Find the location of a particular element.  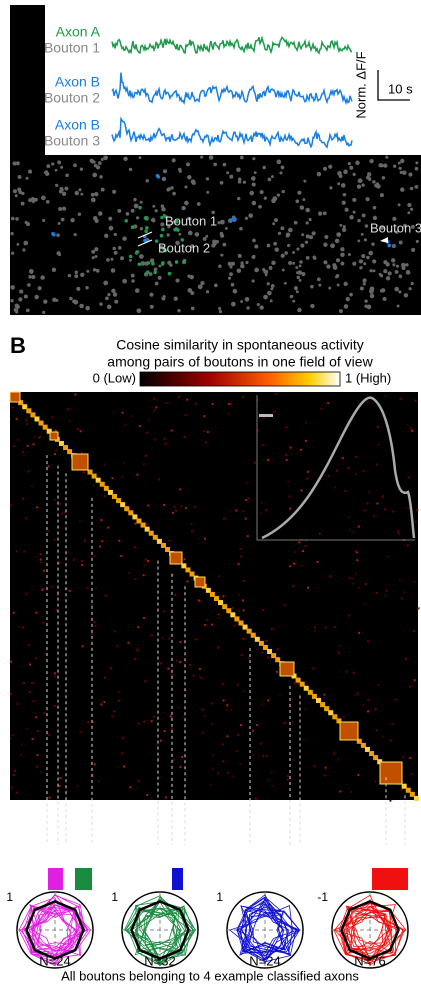

polar-trace is located at coordinates (267, 929).